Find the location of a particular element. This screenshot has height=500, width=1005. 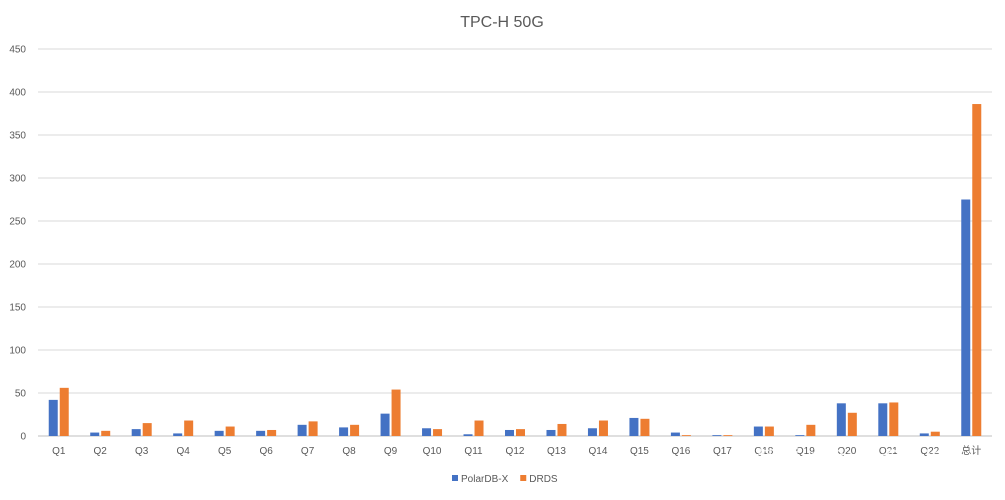

x-tick-label: Q14 is located at coordinates (598, 451).